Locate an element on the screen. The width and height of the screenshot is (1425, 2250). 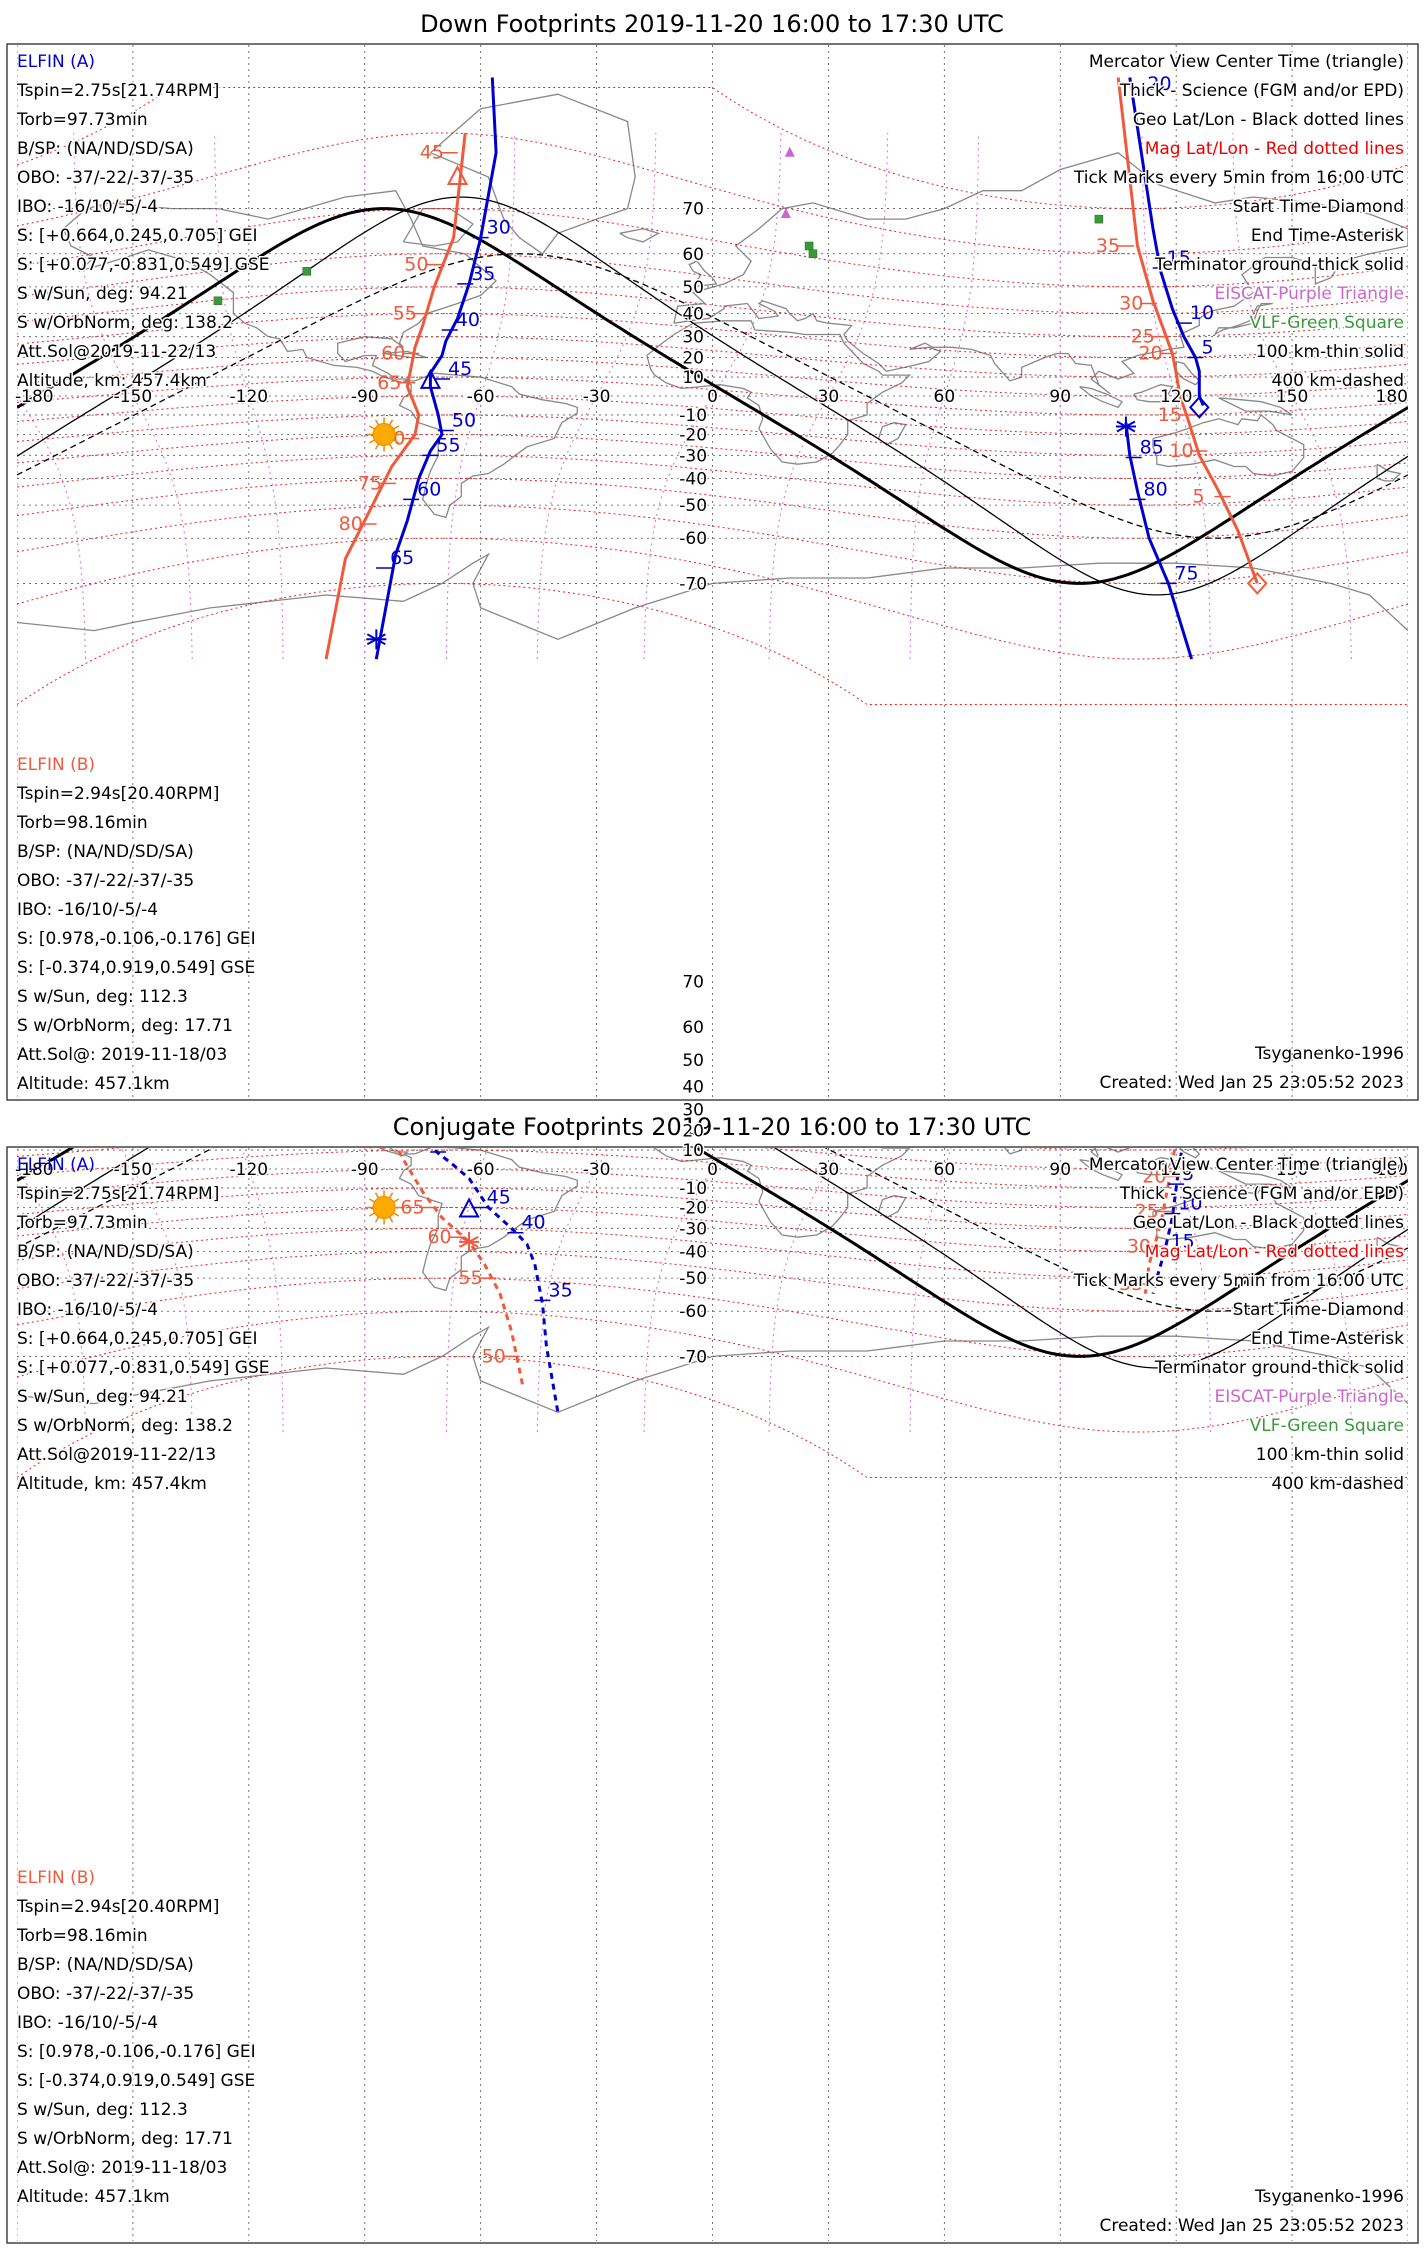
info-line: Torb=98.16min is located at coordinates (82, 823).